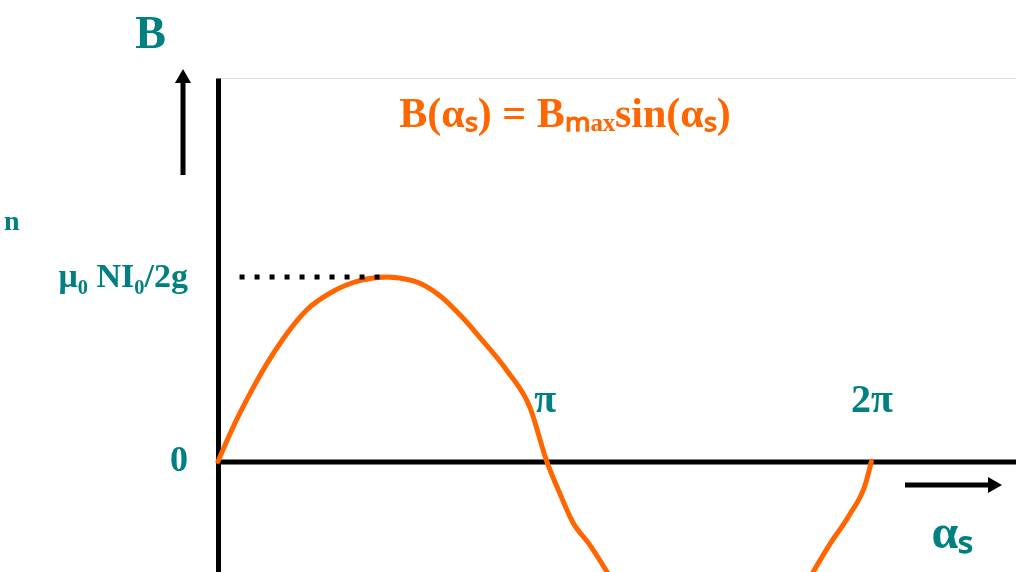  Describe the element at coordinates (12, 220) in the screenshot. I see `text: n` at that location.